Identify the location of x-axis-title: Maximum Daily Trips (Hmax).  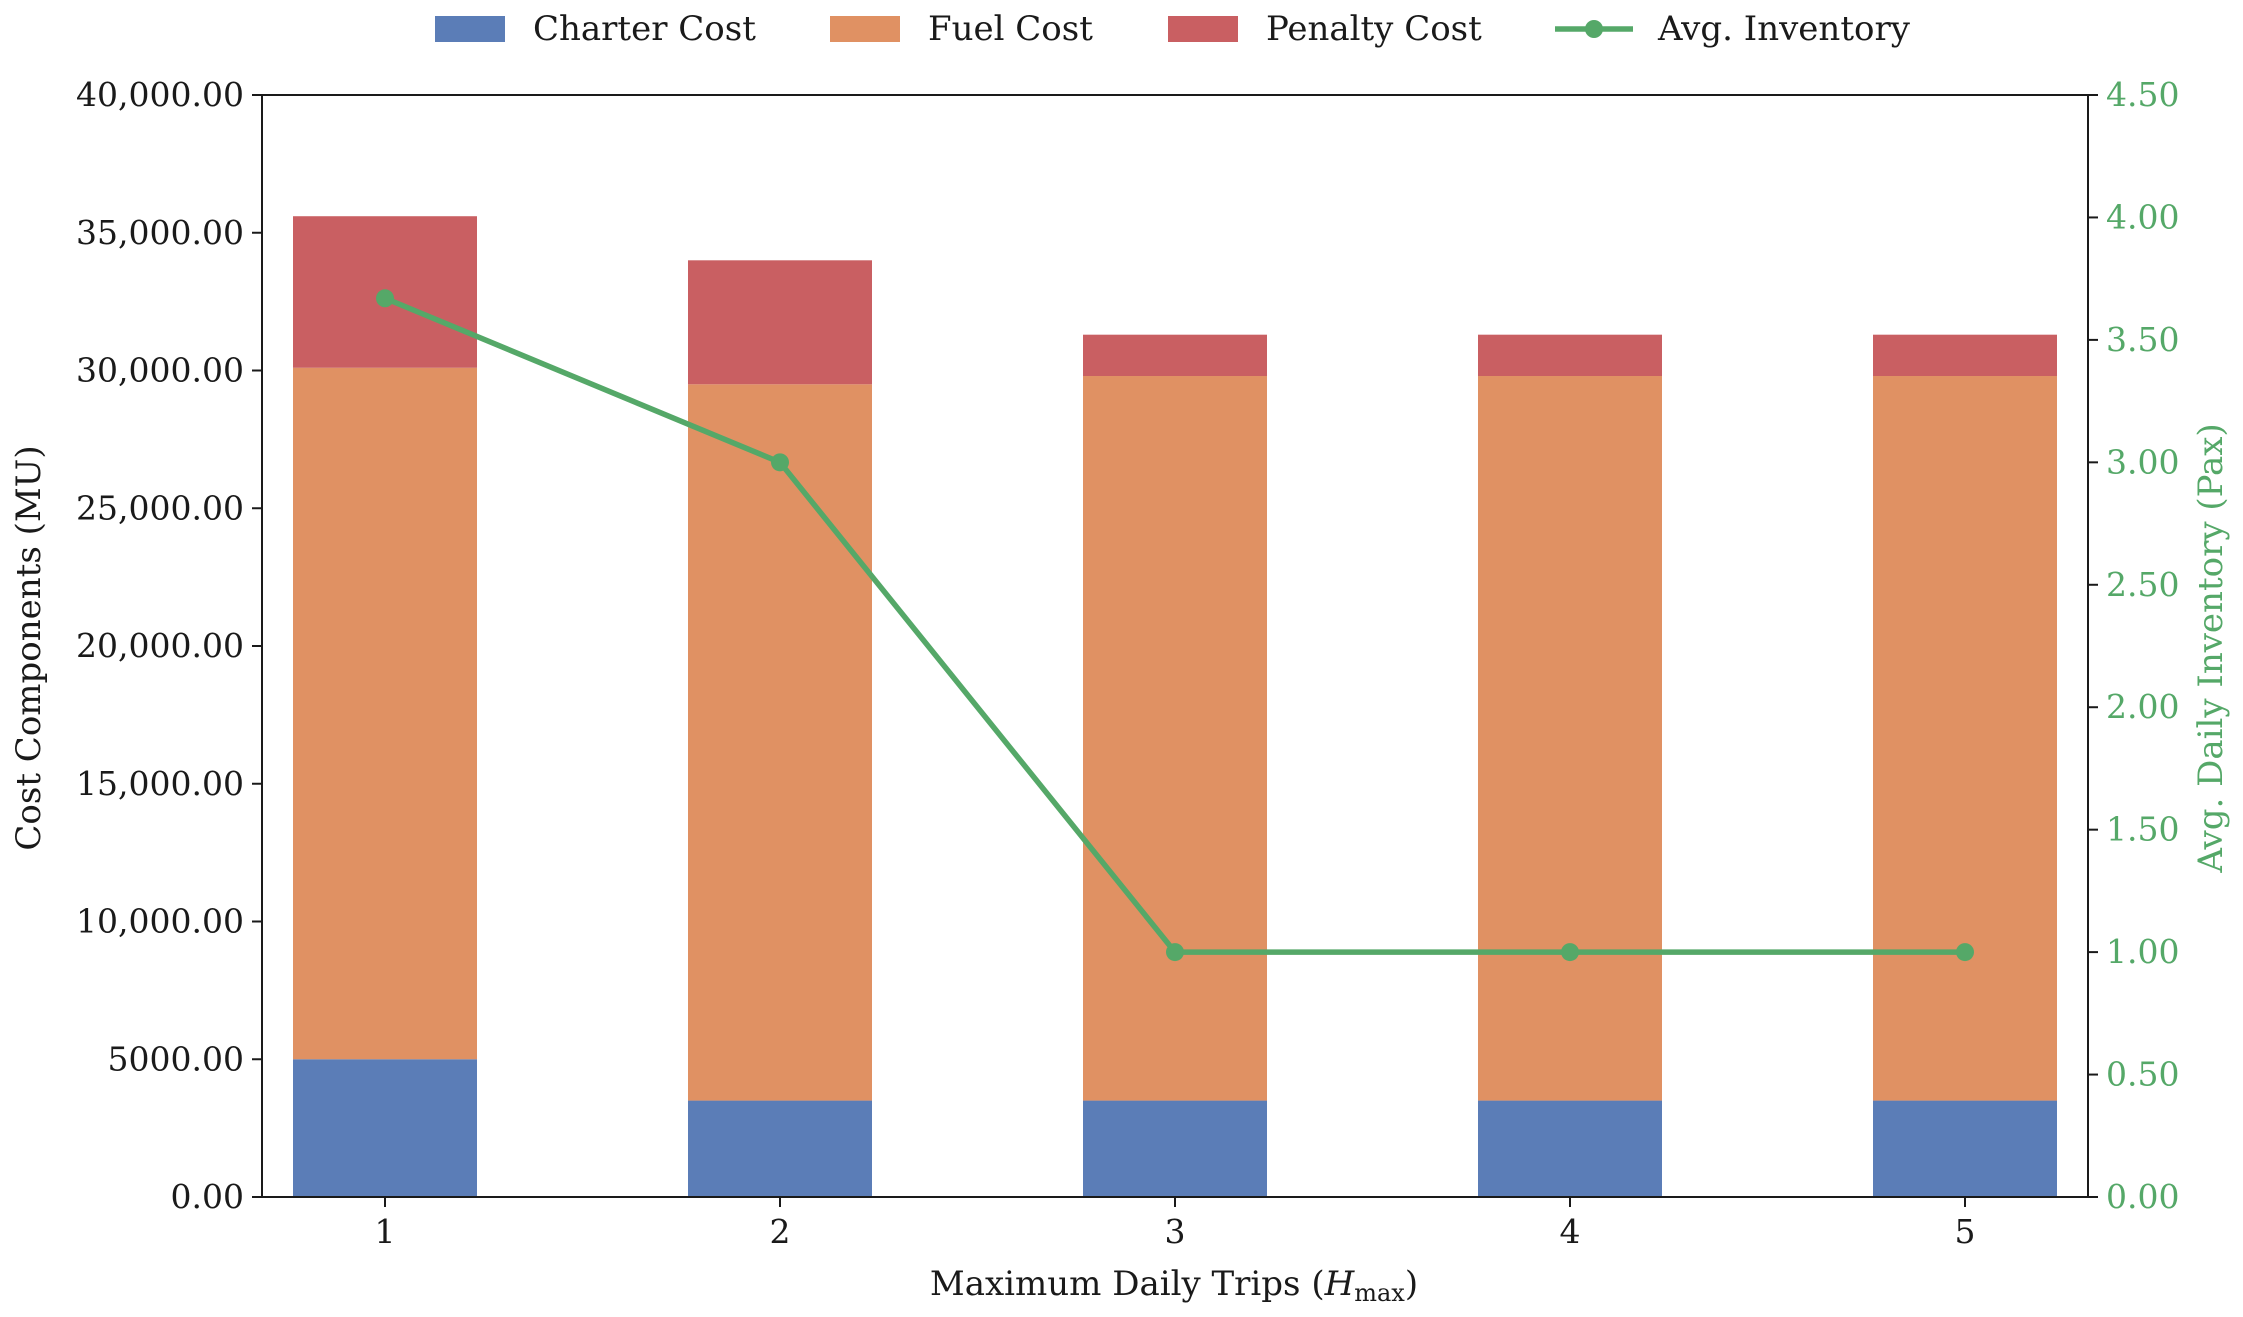
(1174, 1285).